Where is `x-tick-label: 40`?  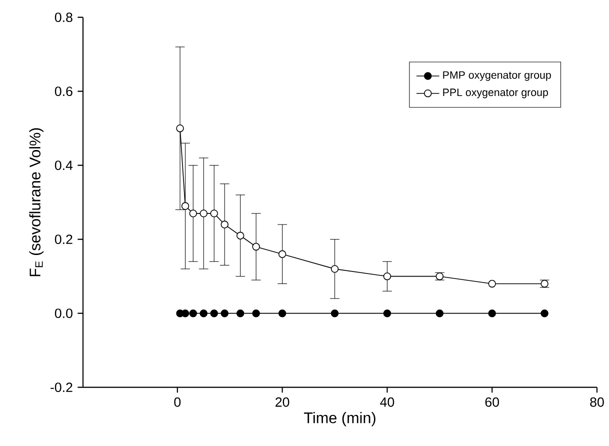
x-tick-label: 40 is located at coordinates (387, 402).